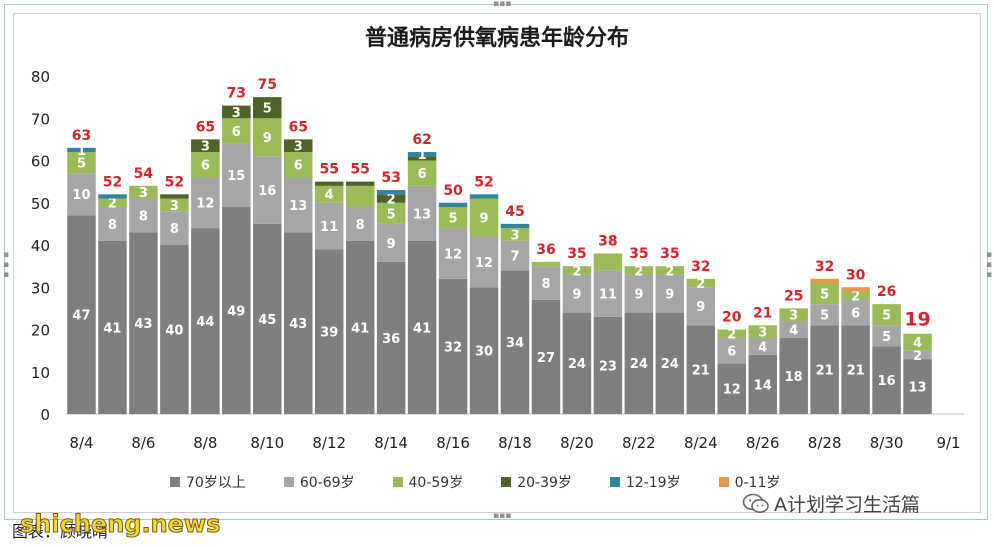 This screenshot has height=547, width=994. I want to click on legend-item-60-69: 60-69岁, so click(319, 482).